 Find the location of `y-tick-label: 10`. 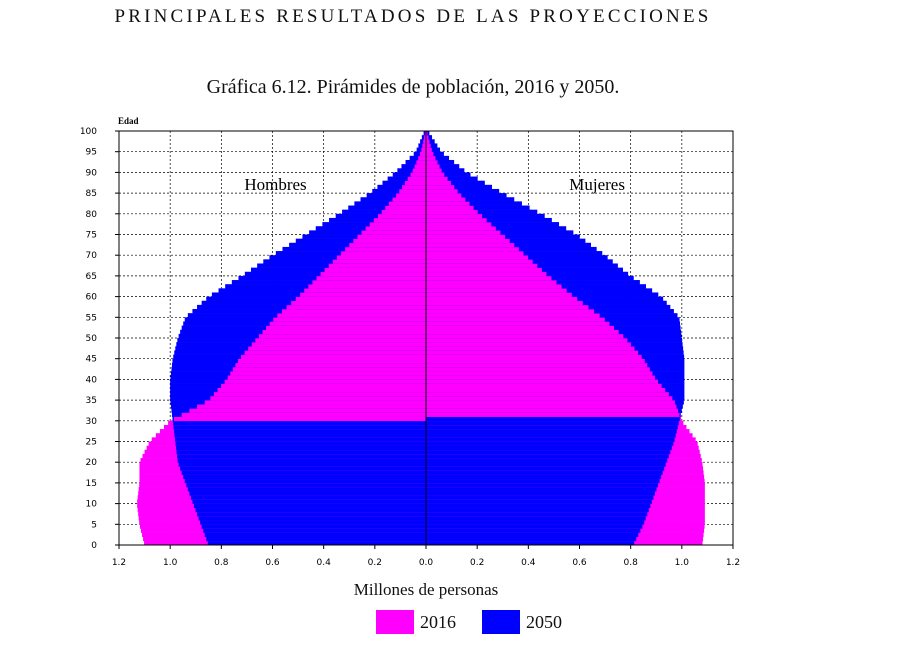

y-tick-label: 10 is located at coordinates (92, 505).